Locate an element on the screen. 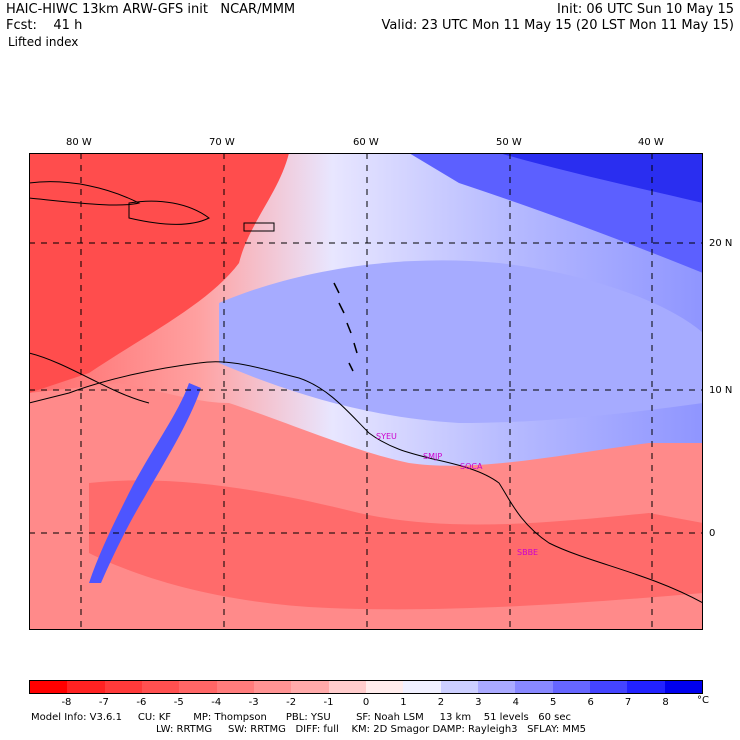 The height and width of the screenshot is (740, 740). colorbar-tick-label: 8 is located at coordinates (665, 702).